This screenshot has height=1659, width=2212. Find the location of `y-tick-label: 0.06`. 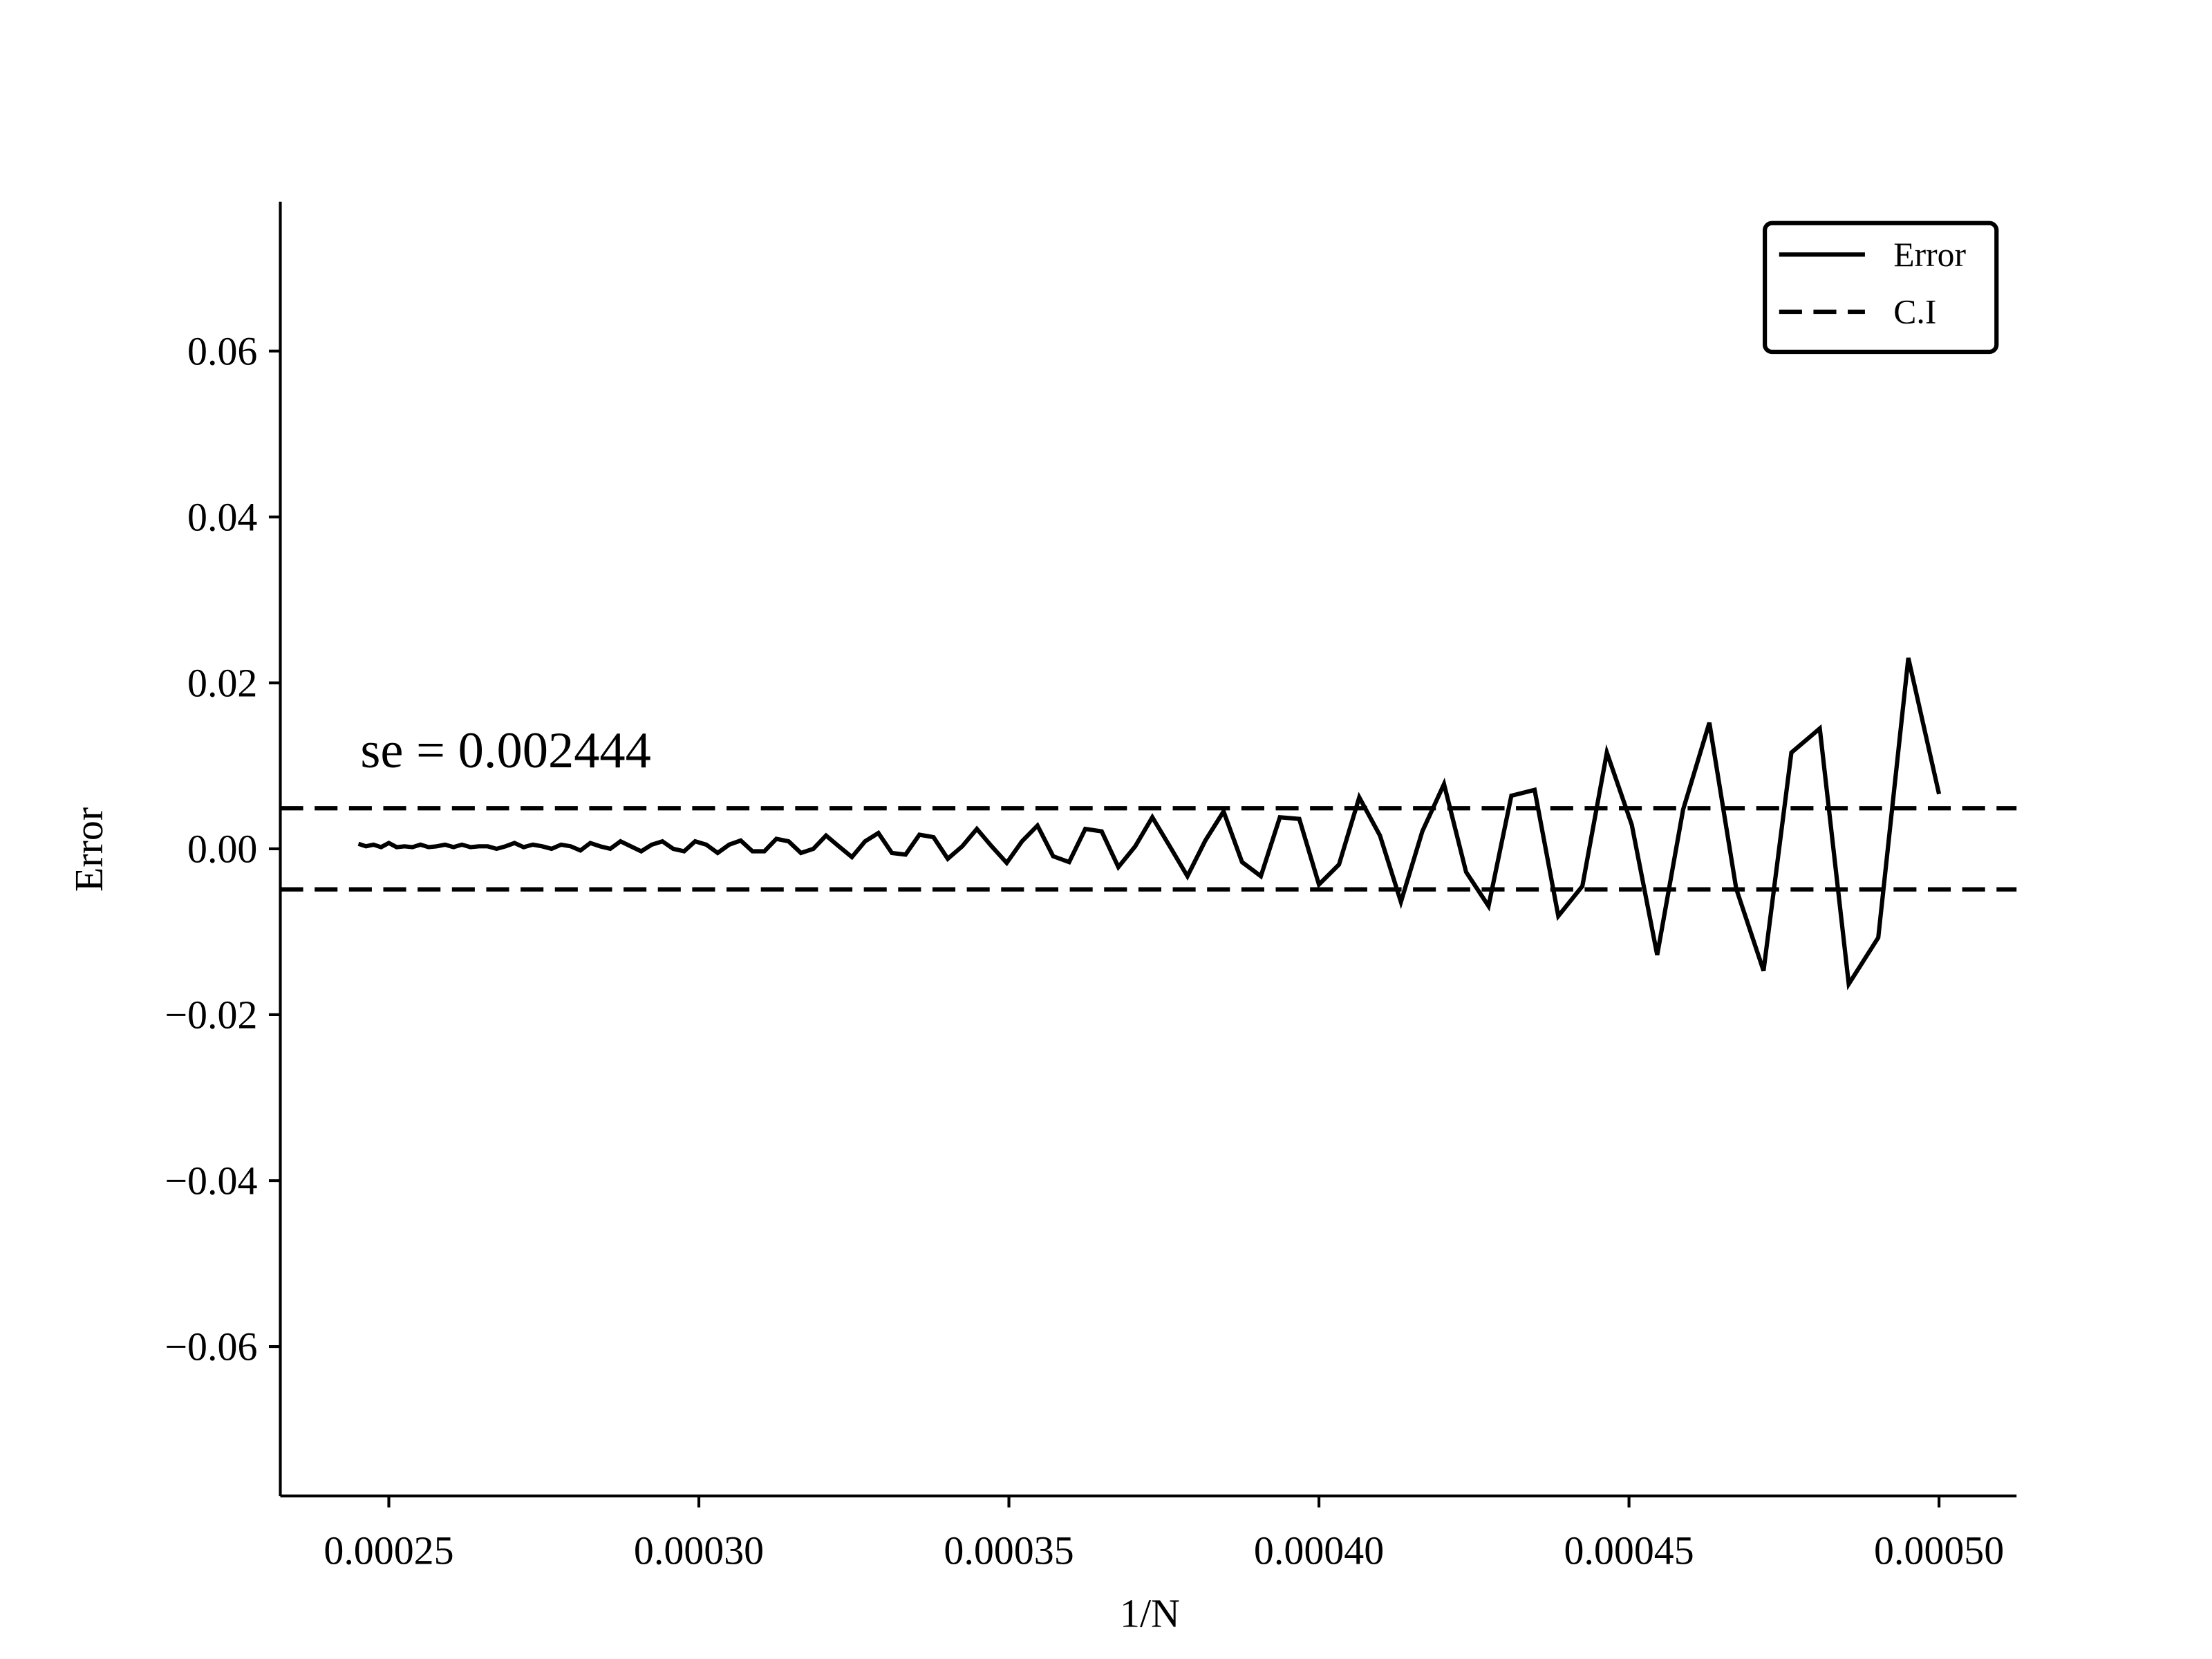

y-tick-label: 0.06 is located at coordinates (222, 350).